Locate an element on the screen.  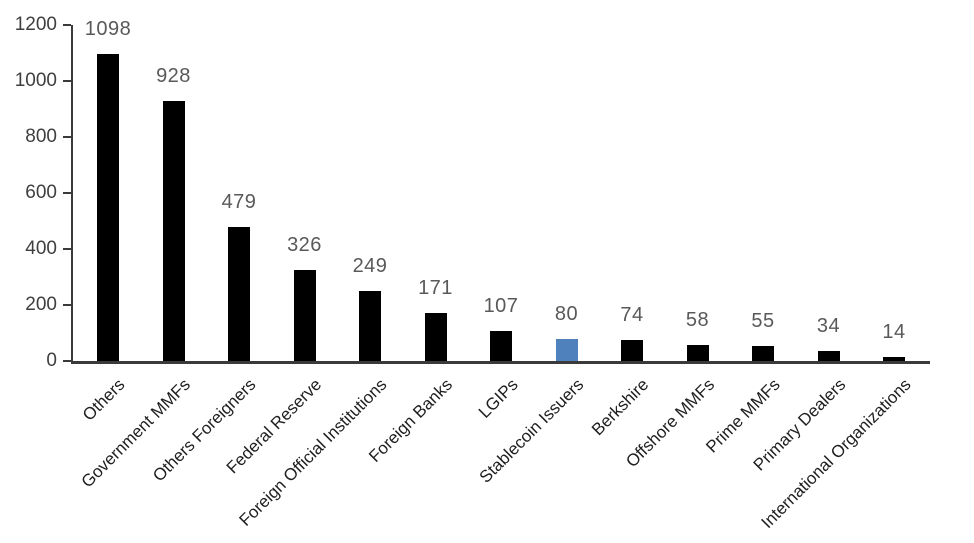
value-label-foreign-banks: 171 is located at coordinates (435, 288).